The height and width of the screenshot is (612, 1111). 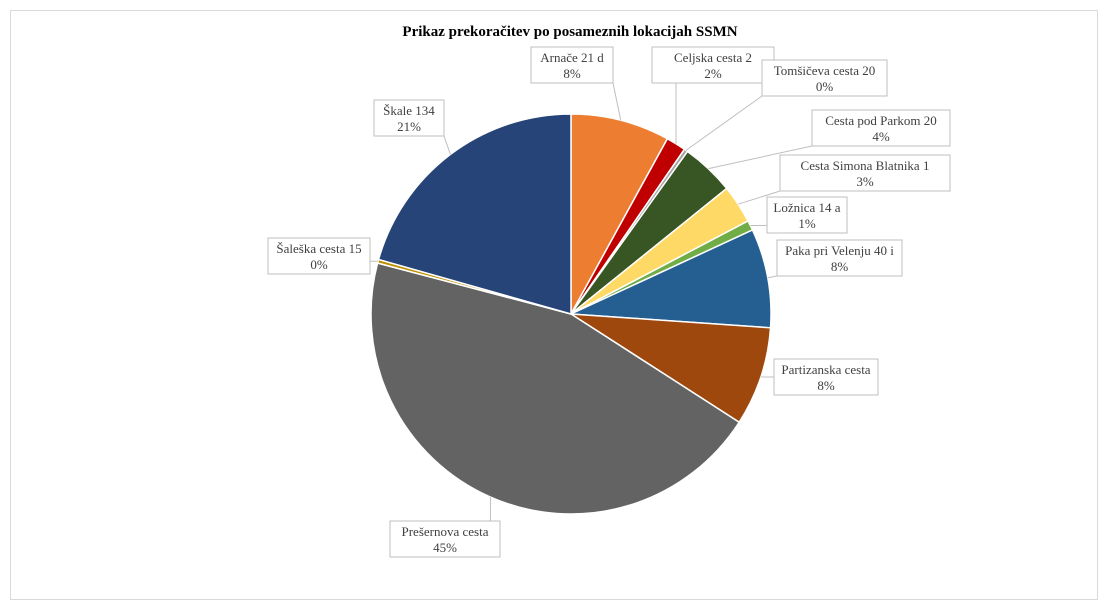 I want to click on slice-label-name: Cesta pod Parkom 20, so click(x=881, y=120).